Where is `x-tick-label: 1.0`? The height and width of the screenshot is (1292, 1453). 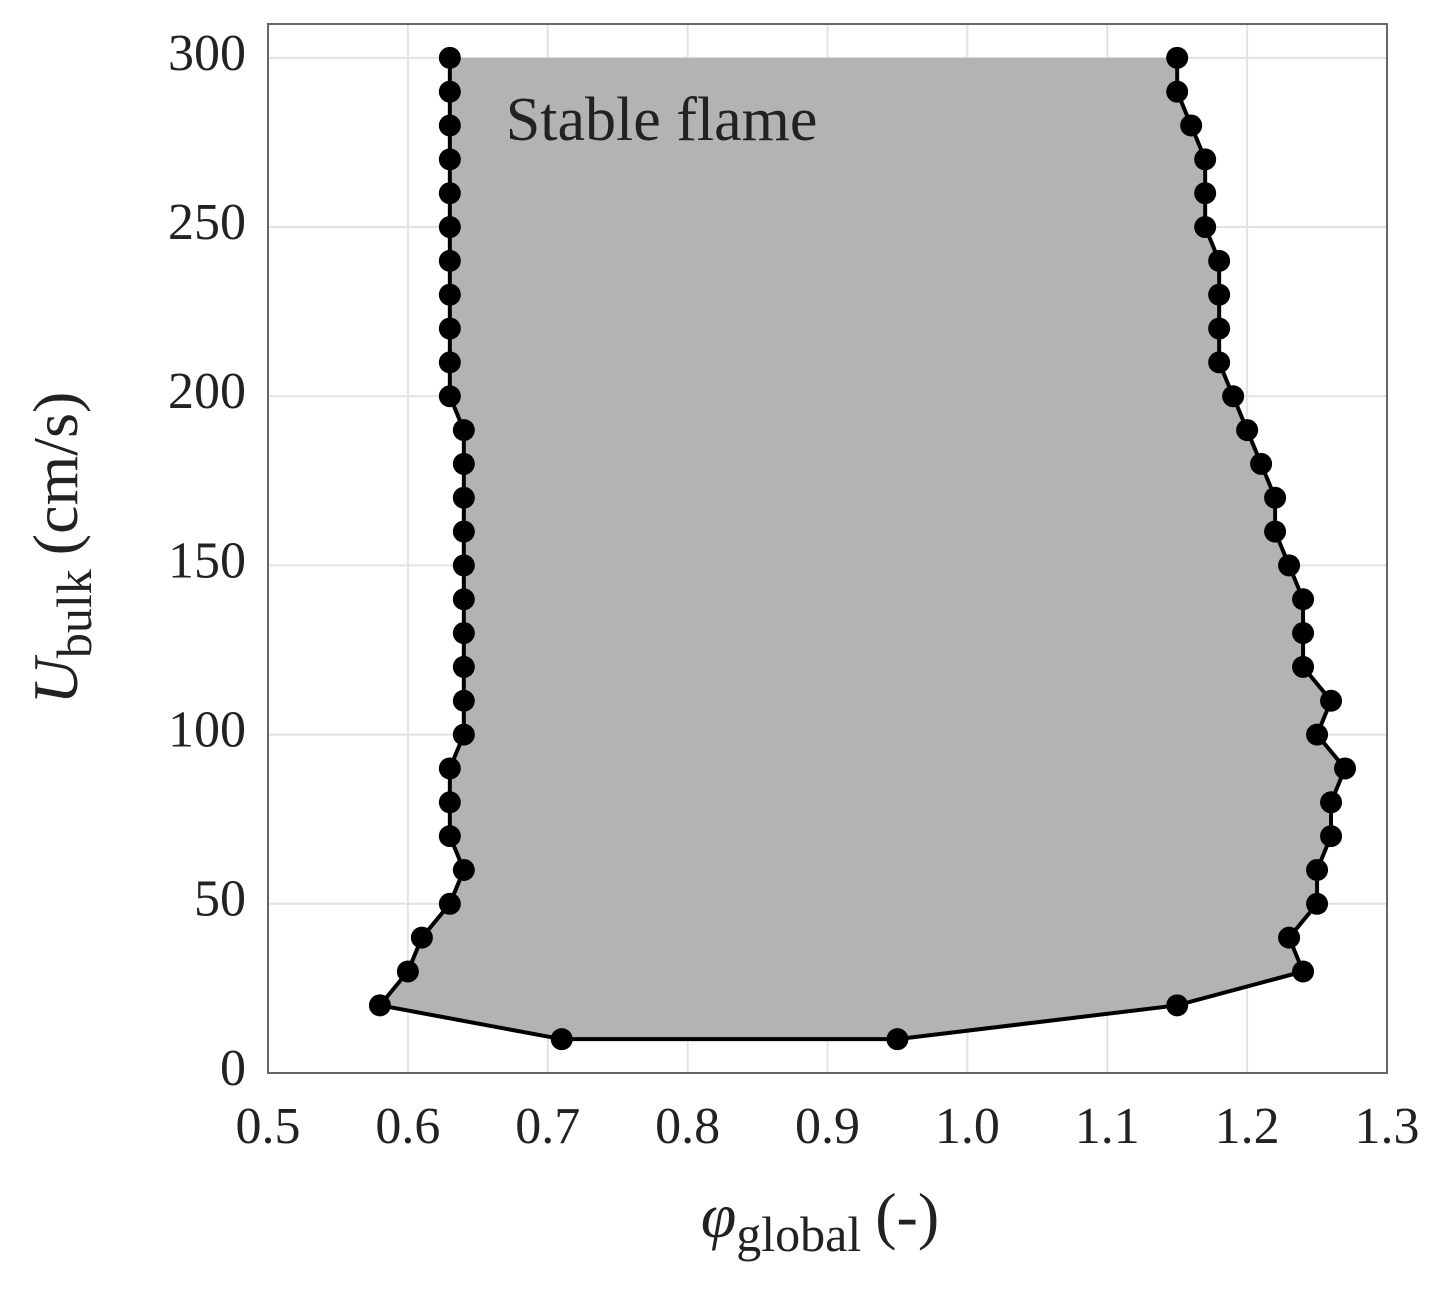
x-tick-label: 1.0 is located at coordinates (967, 1126).